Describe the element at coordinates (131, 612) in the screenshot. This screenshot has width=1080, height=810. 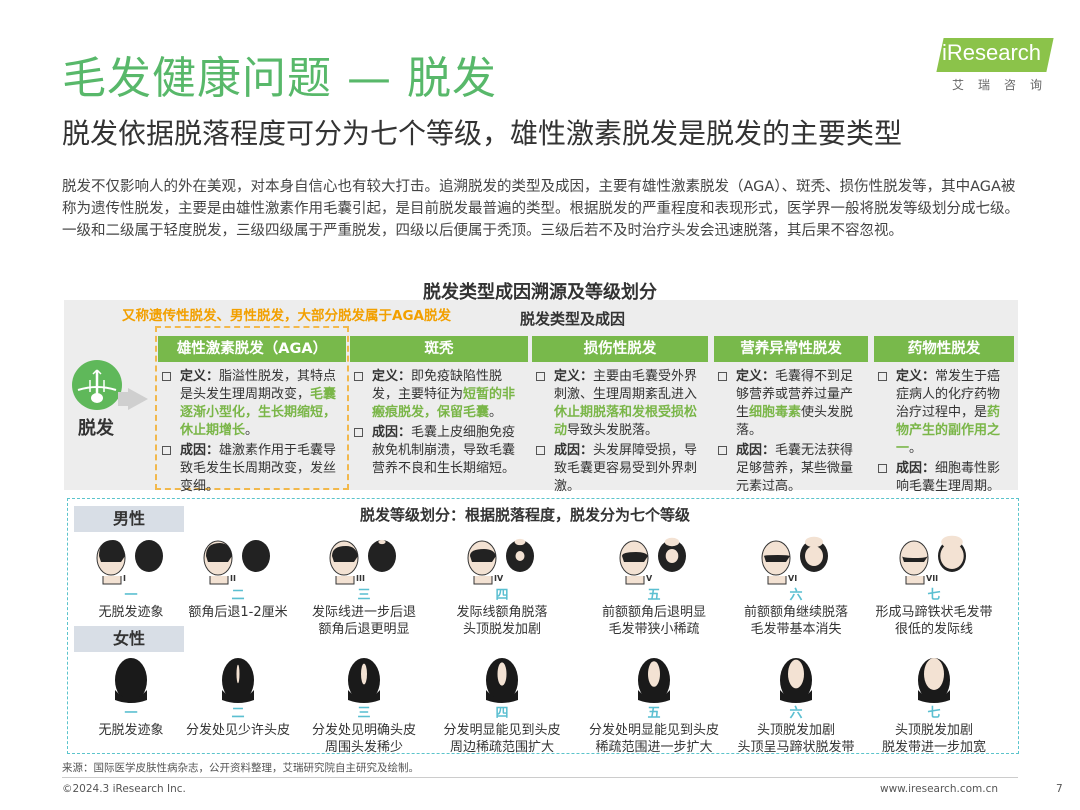
I see `grade-description: 无脱发迹象` at that location.